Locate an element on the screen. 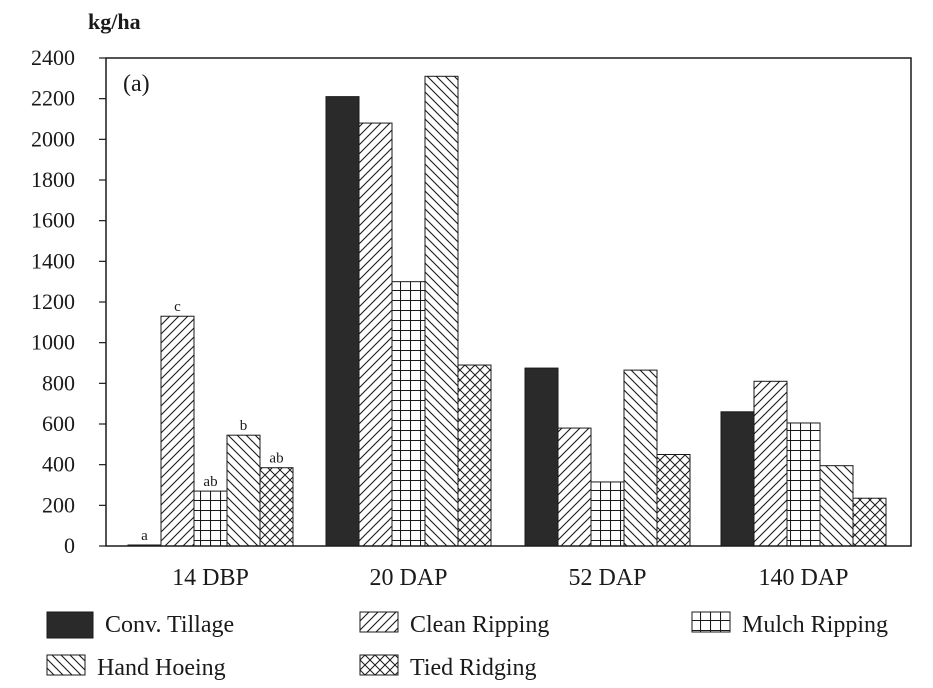 The height and width of the screenshot is (688, 933). y-tick-label: 2200 is located at coordinates (53, 98).